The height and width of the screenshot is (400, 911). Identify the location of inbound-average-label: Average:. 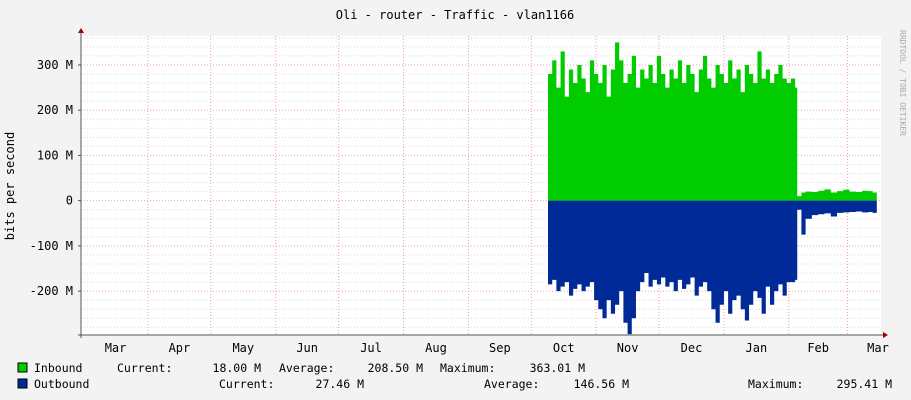
(306, 368).